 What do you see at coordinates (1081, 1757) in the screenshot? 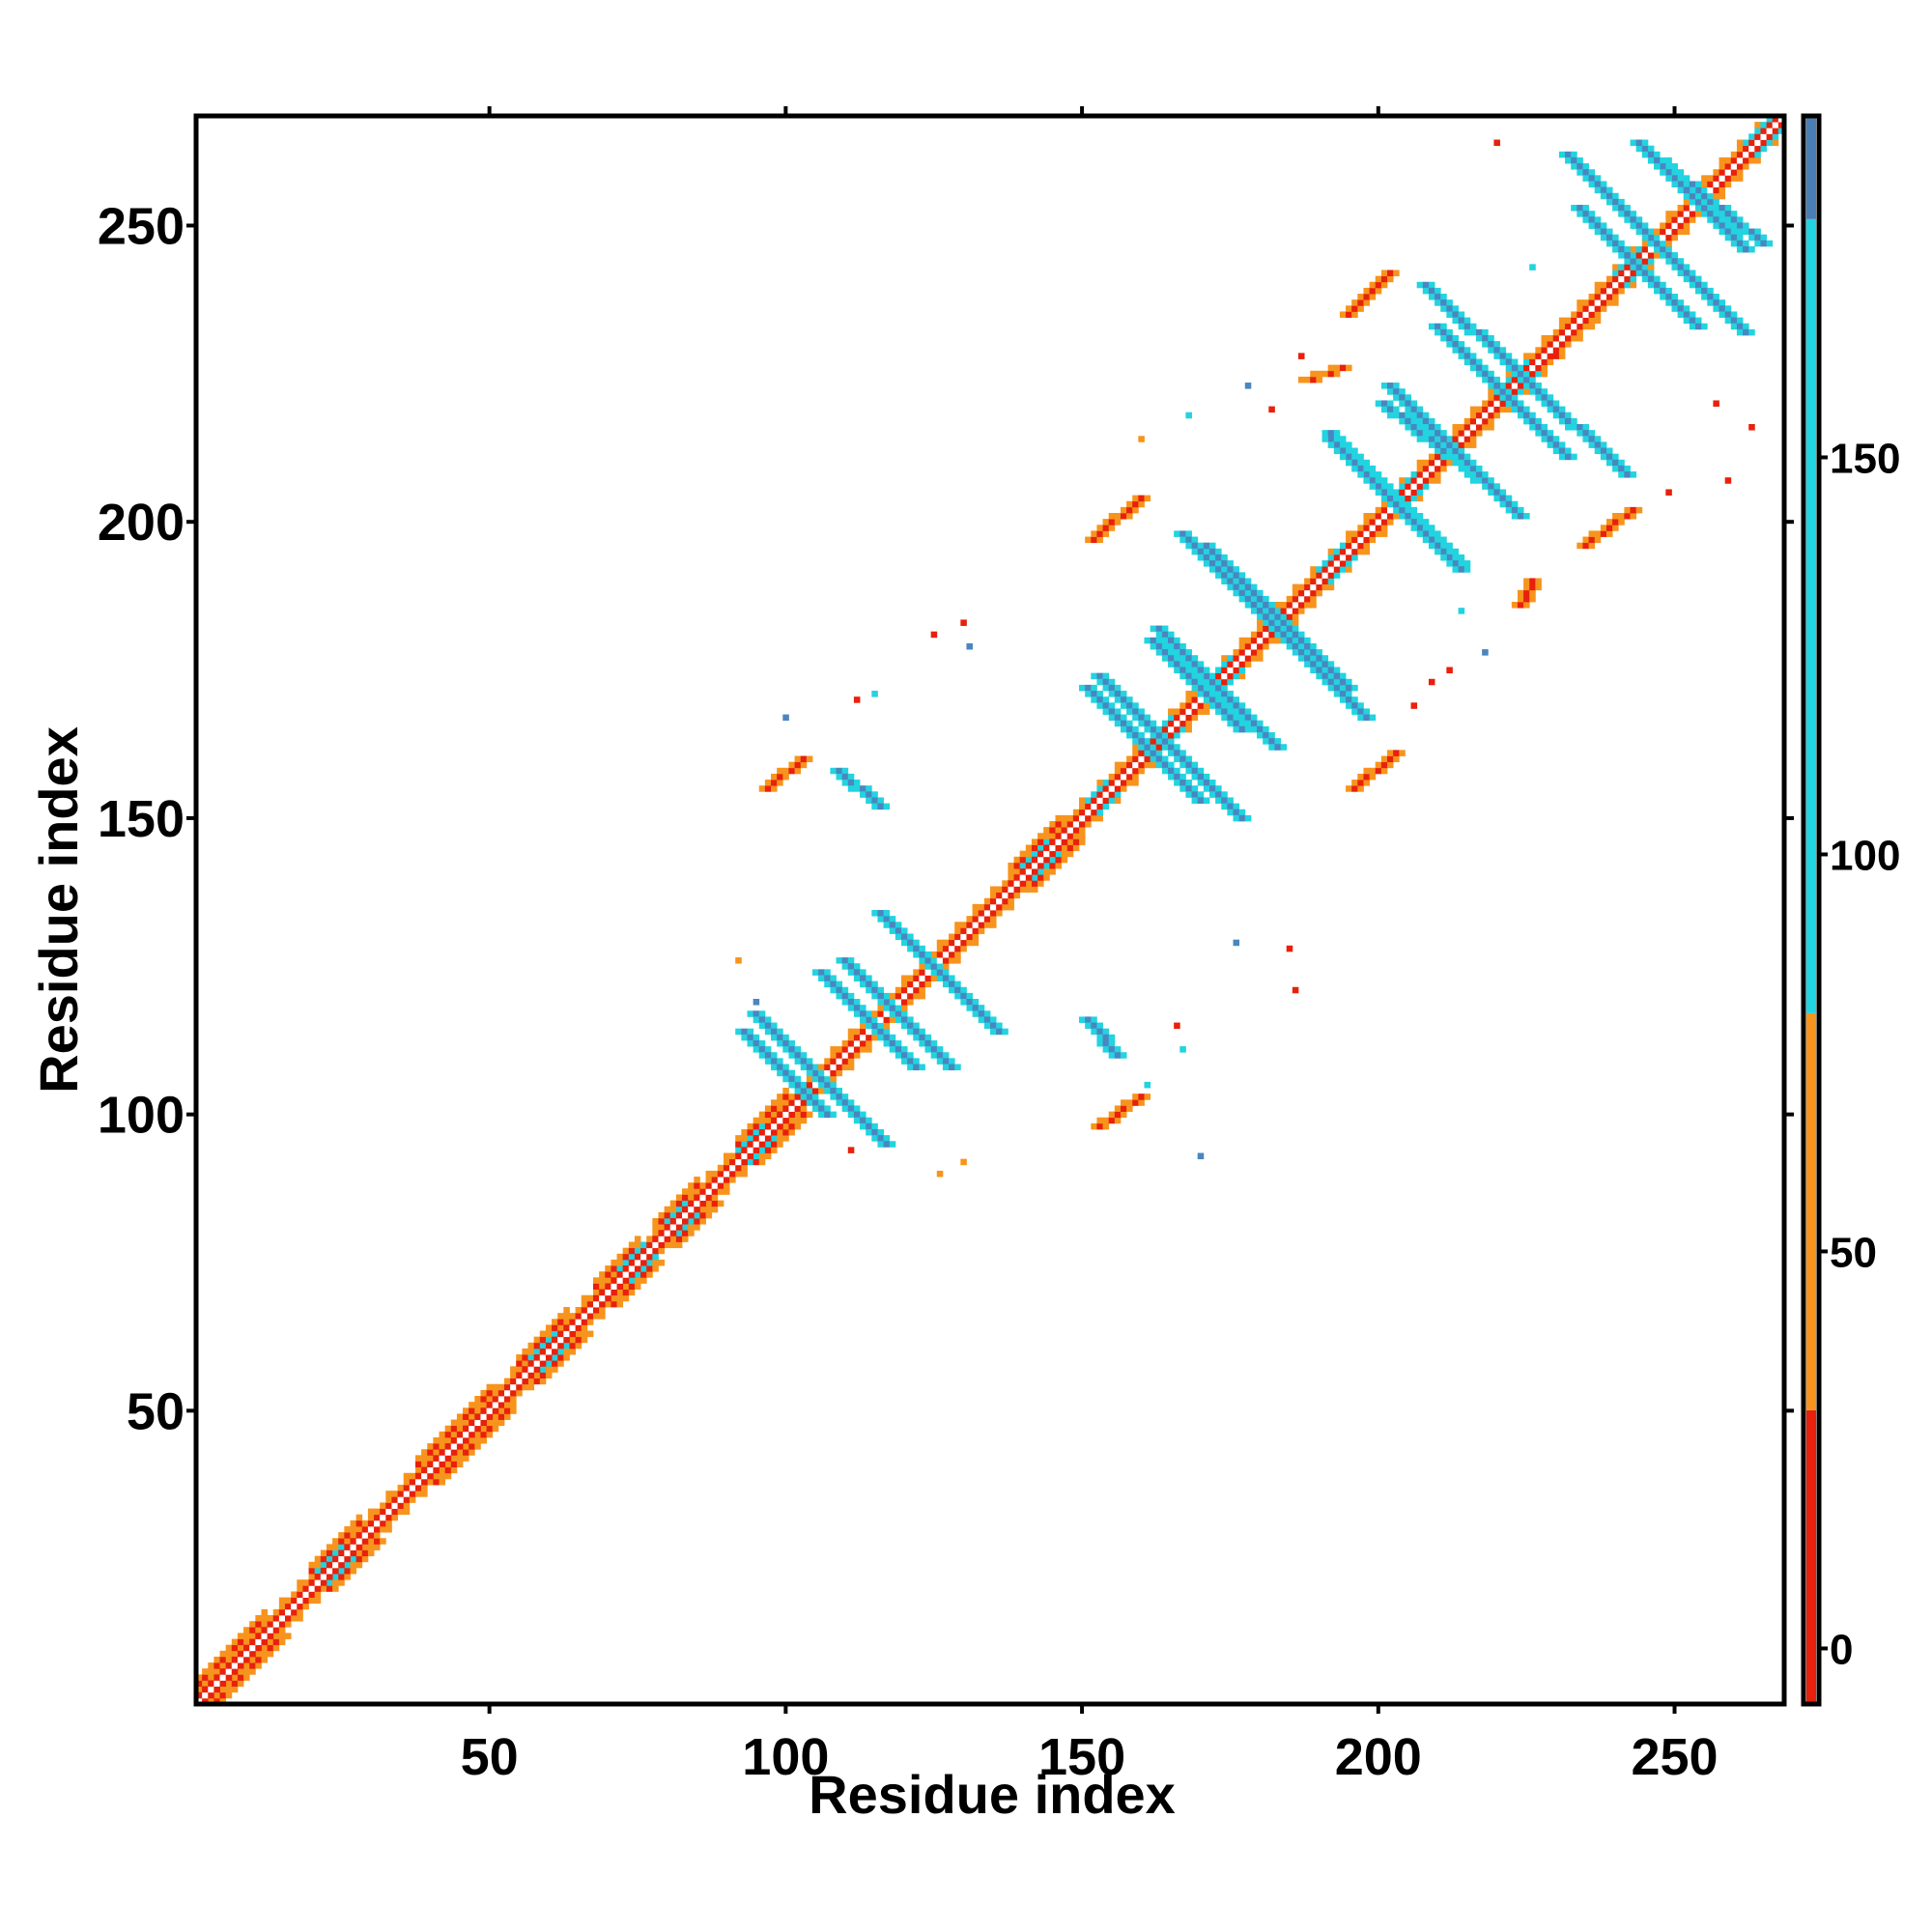
I see `x-tick-label: 150` at bounding box center [1081, 1757].